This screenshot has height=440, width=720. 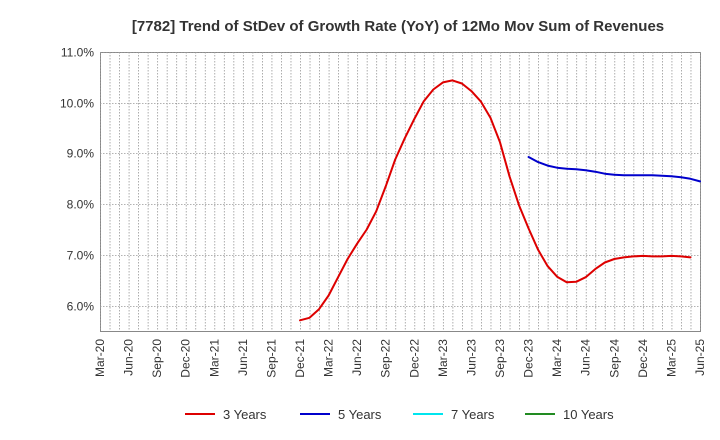 What do you see at coordinates (186, 358) in the screenshot?
I see `x-tick-label: Dec-20` at bounding box center [186, 358].